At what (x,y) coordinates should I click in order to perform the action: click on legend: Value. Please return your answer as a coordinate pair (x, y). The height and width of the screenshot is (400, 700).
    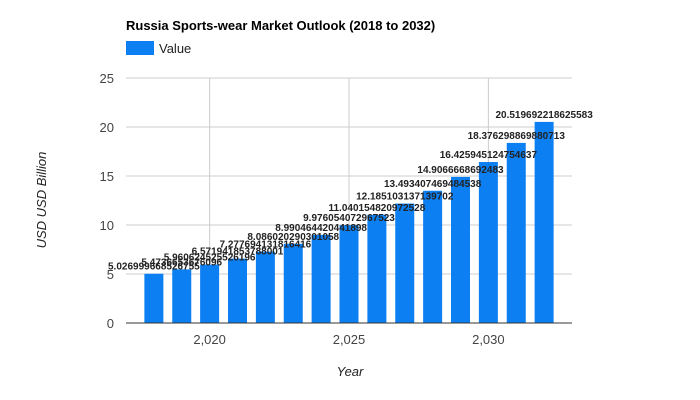
    Looking at the image, I should click on (158, 48).